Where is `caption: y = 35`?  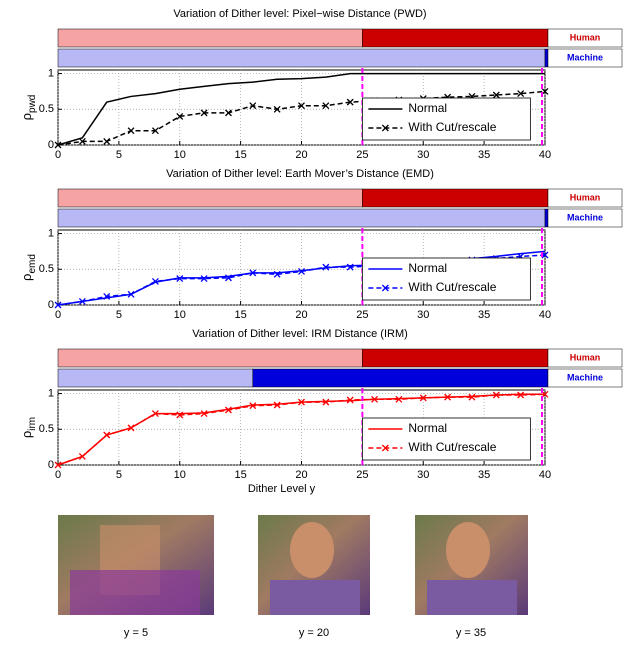 caption: y = 35 is located at coordinates (471, 633).